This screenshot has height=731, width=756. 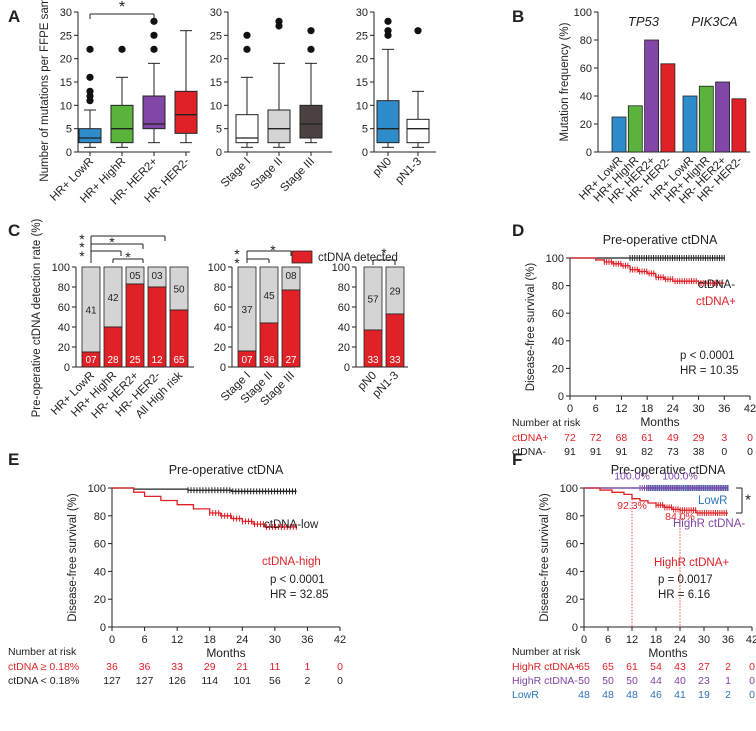 What do you see at coordinates (685, 580) in the screenshot?
I see `panelF-pvalue: p = 0.0017` at bounding box center [685, 580].